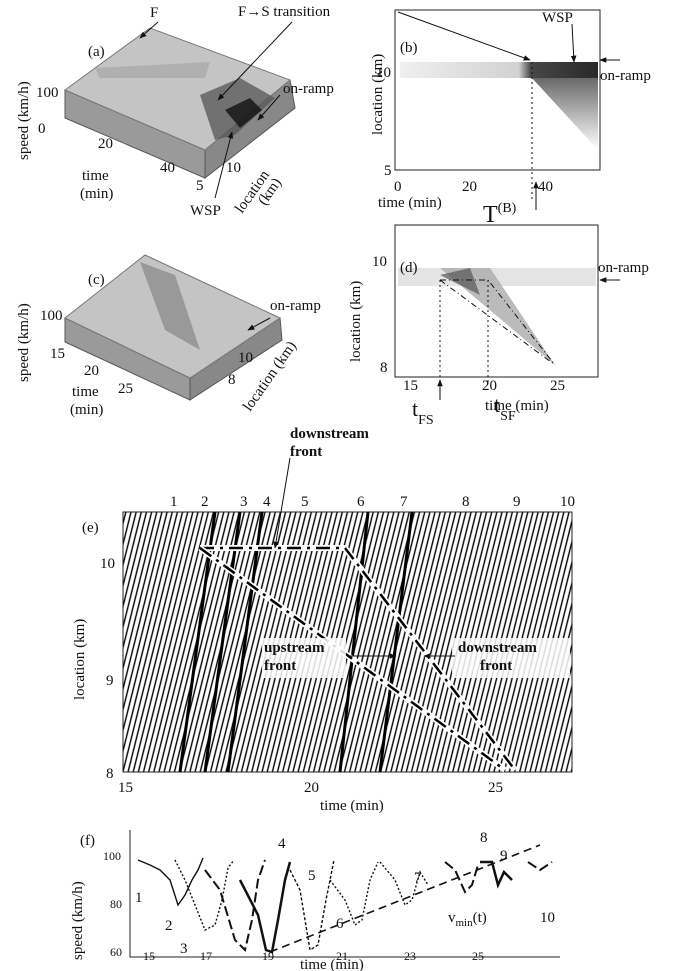 The image size is (685, 971). Describe the element at coordinates (96, 52) in the screenshot. I see `panel-label: (a)` at that location.